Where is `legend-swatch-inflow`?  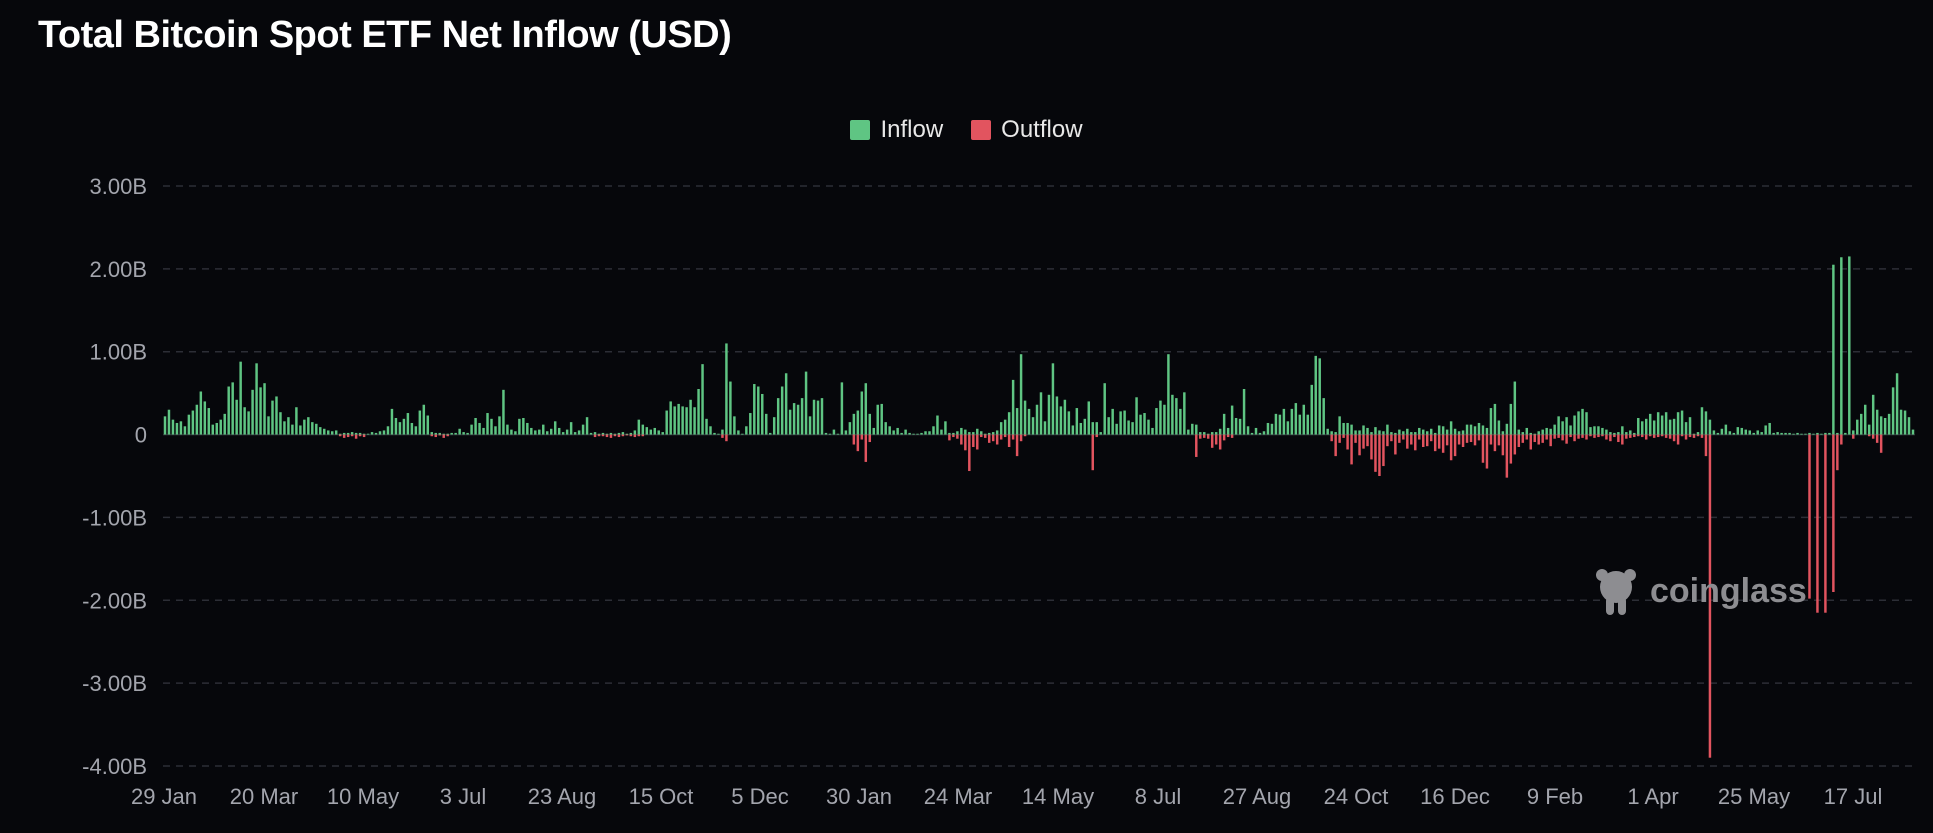 legend-swatch-inflow is located at coordinates (860, 130).